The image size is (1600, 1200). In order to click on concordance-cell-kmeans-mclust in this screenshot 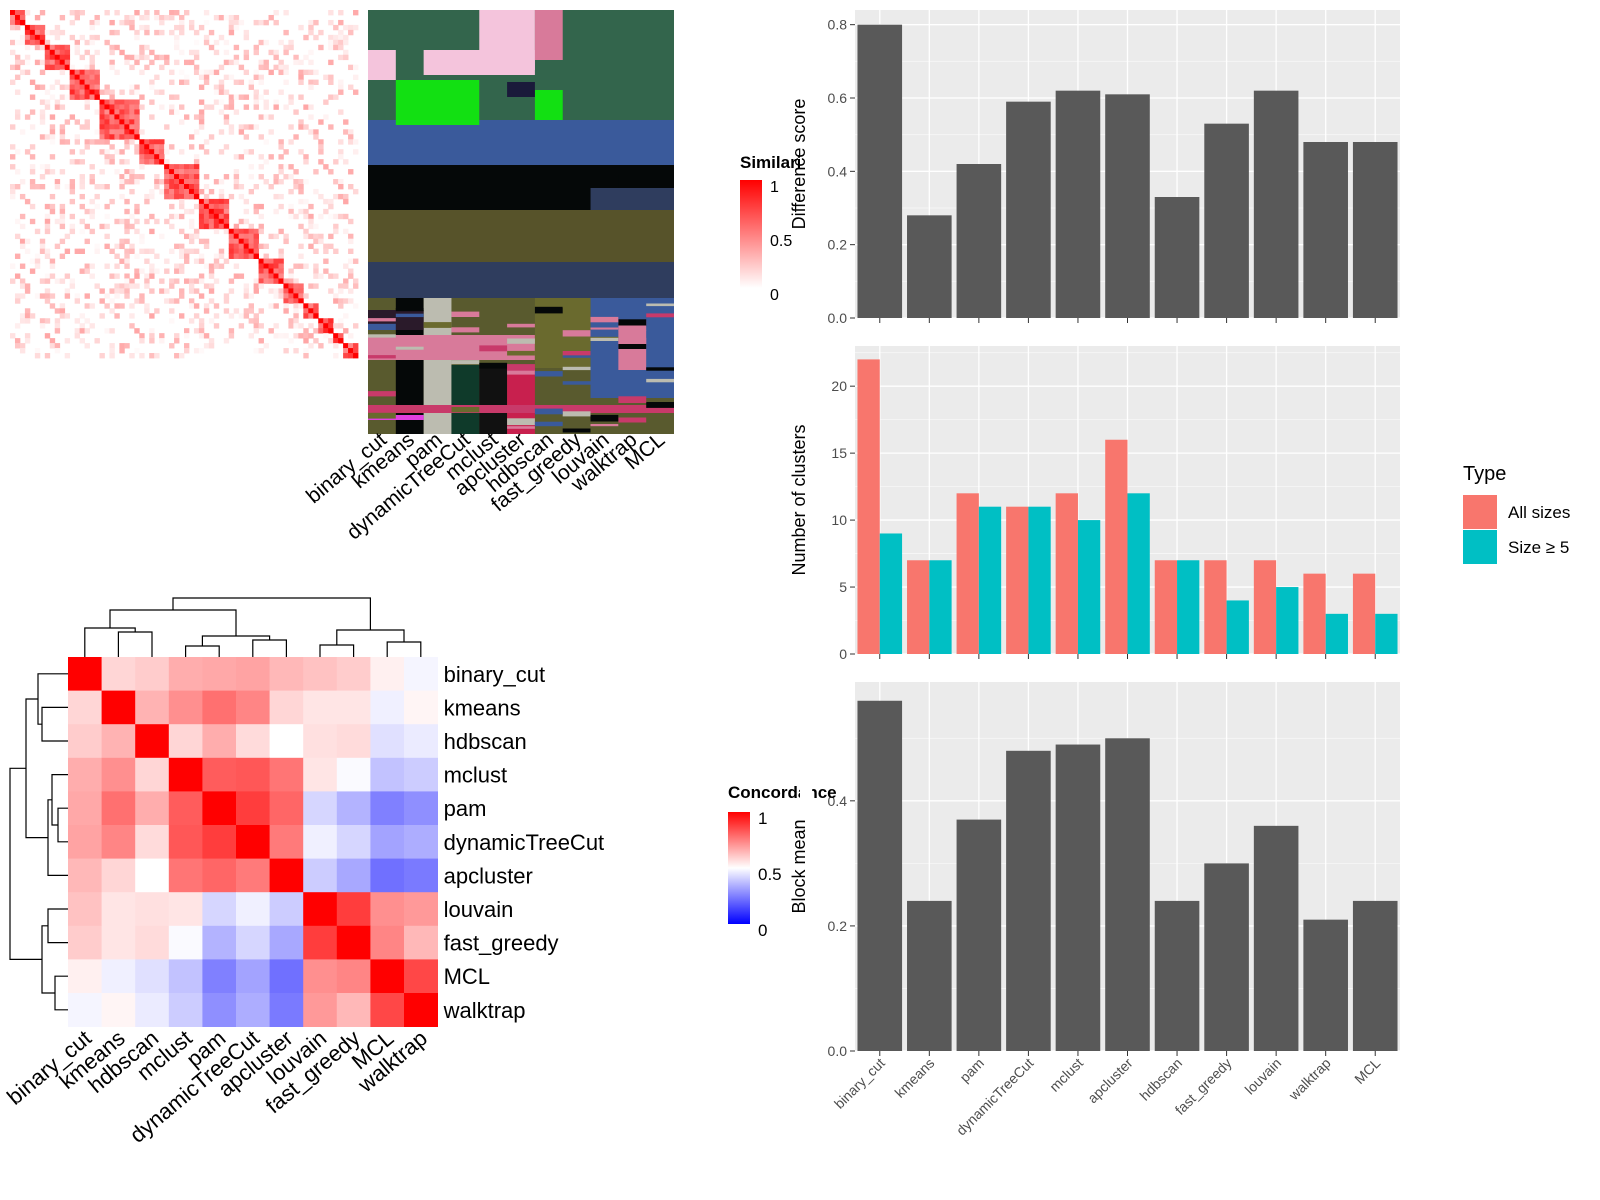, I will do `click(185, 707)`.